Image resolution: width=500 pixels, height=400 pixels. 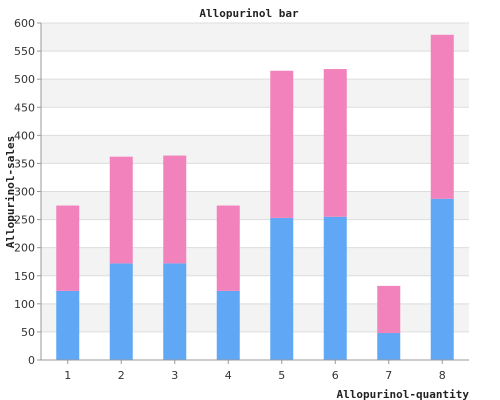 I want to click on y-tick-labels: 0 50 100 150 200 250 300 350 400 450 500 550 600, so click(x=27, y=192).